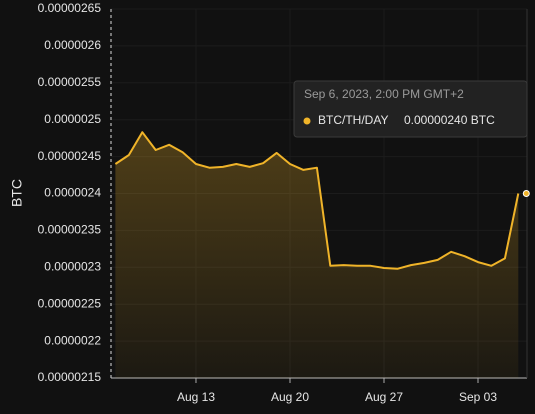 The width and height of the screenshot is (535, 414). What do you see at coordinates (70, 303) in the screenshot?
I see `y-tick-label: 0.00000225` at bounding box center [70, 303].